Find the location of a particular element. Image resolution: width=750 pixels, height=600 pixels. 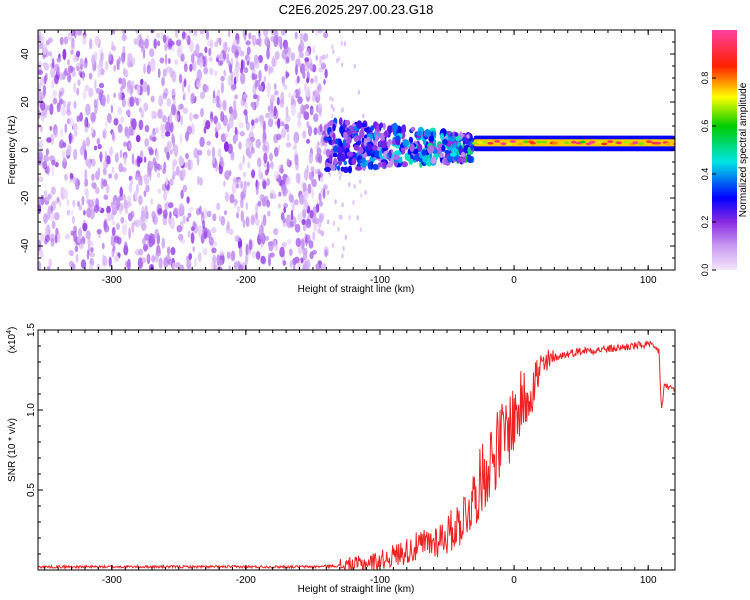

snr-xtick-label: -100 is located at coordinates (380, 580).